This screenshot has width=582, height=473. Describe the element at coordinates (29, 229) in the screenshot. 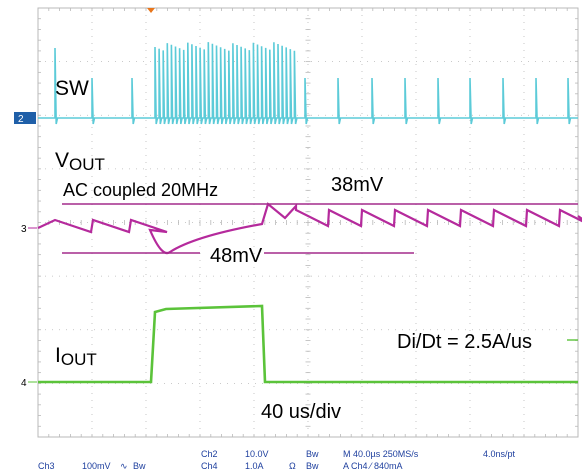

I see `ch3-marker: 3` at that location.